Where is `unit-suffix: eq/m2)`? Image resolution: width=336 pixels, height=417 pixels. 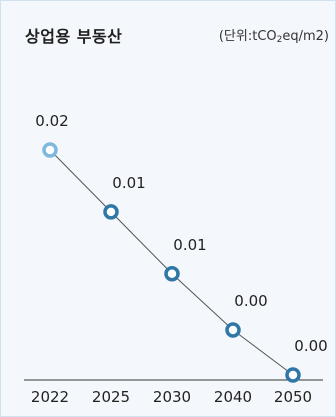
unit-suffix: eq/m2) is located at coordinates (305, 36).